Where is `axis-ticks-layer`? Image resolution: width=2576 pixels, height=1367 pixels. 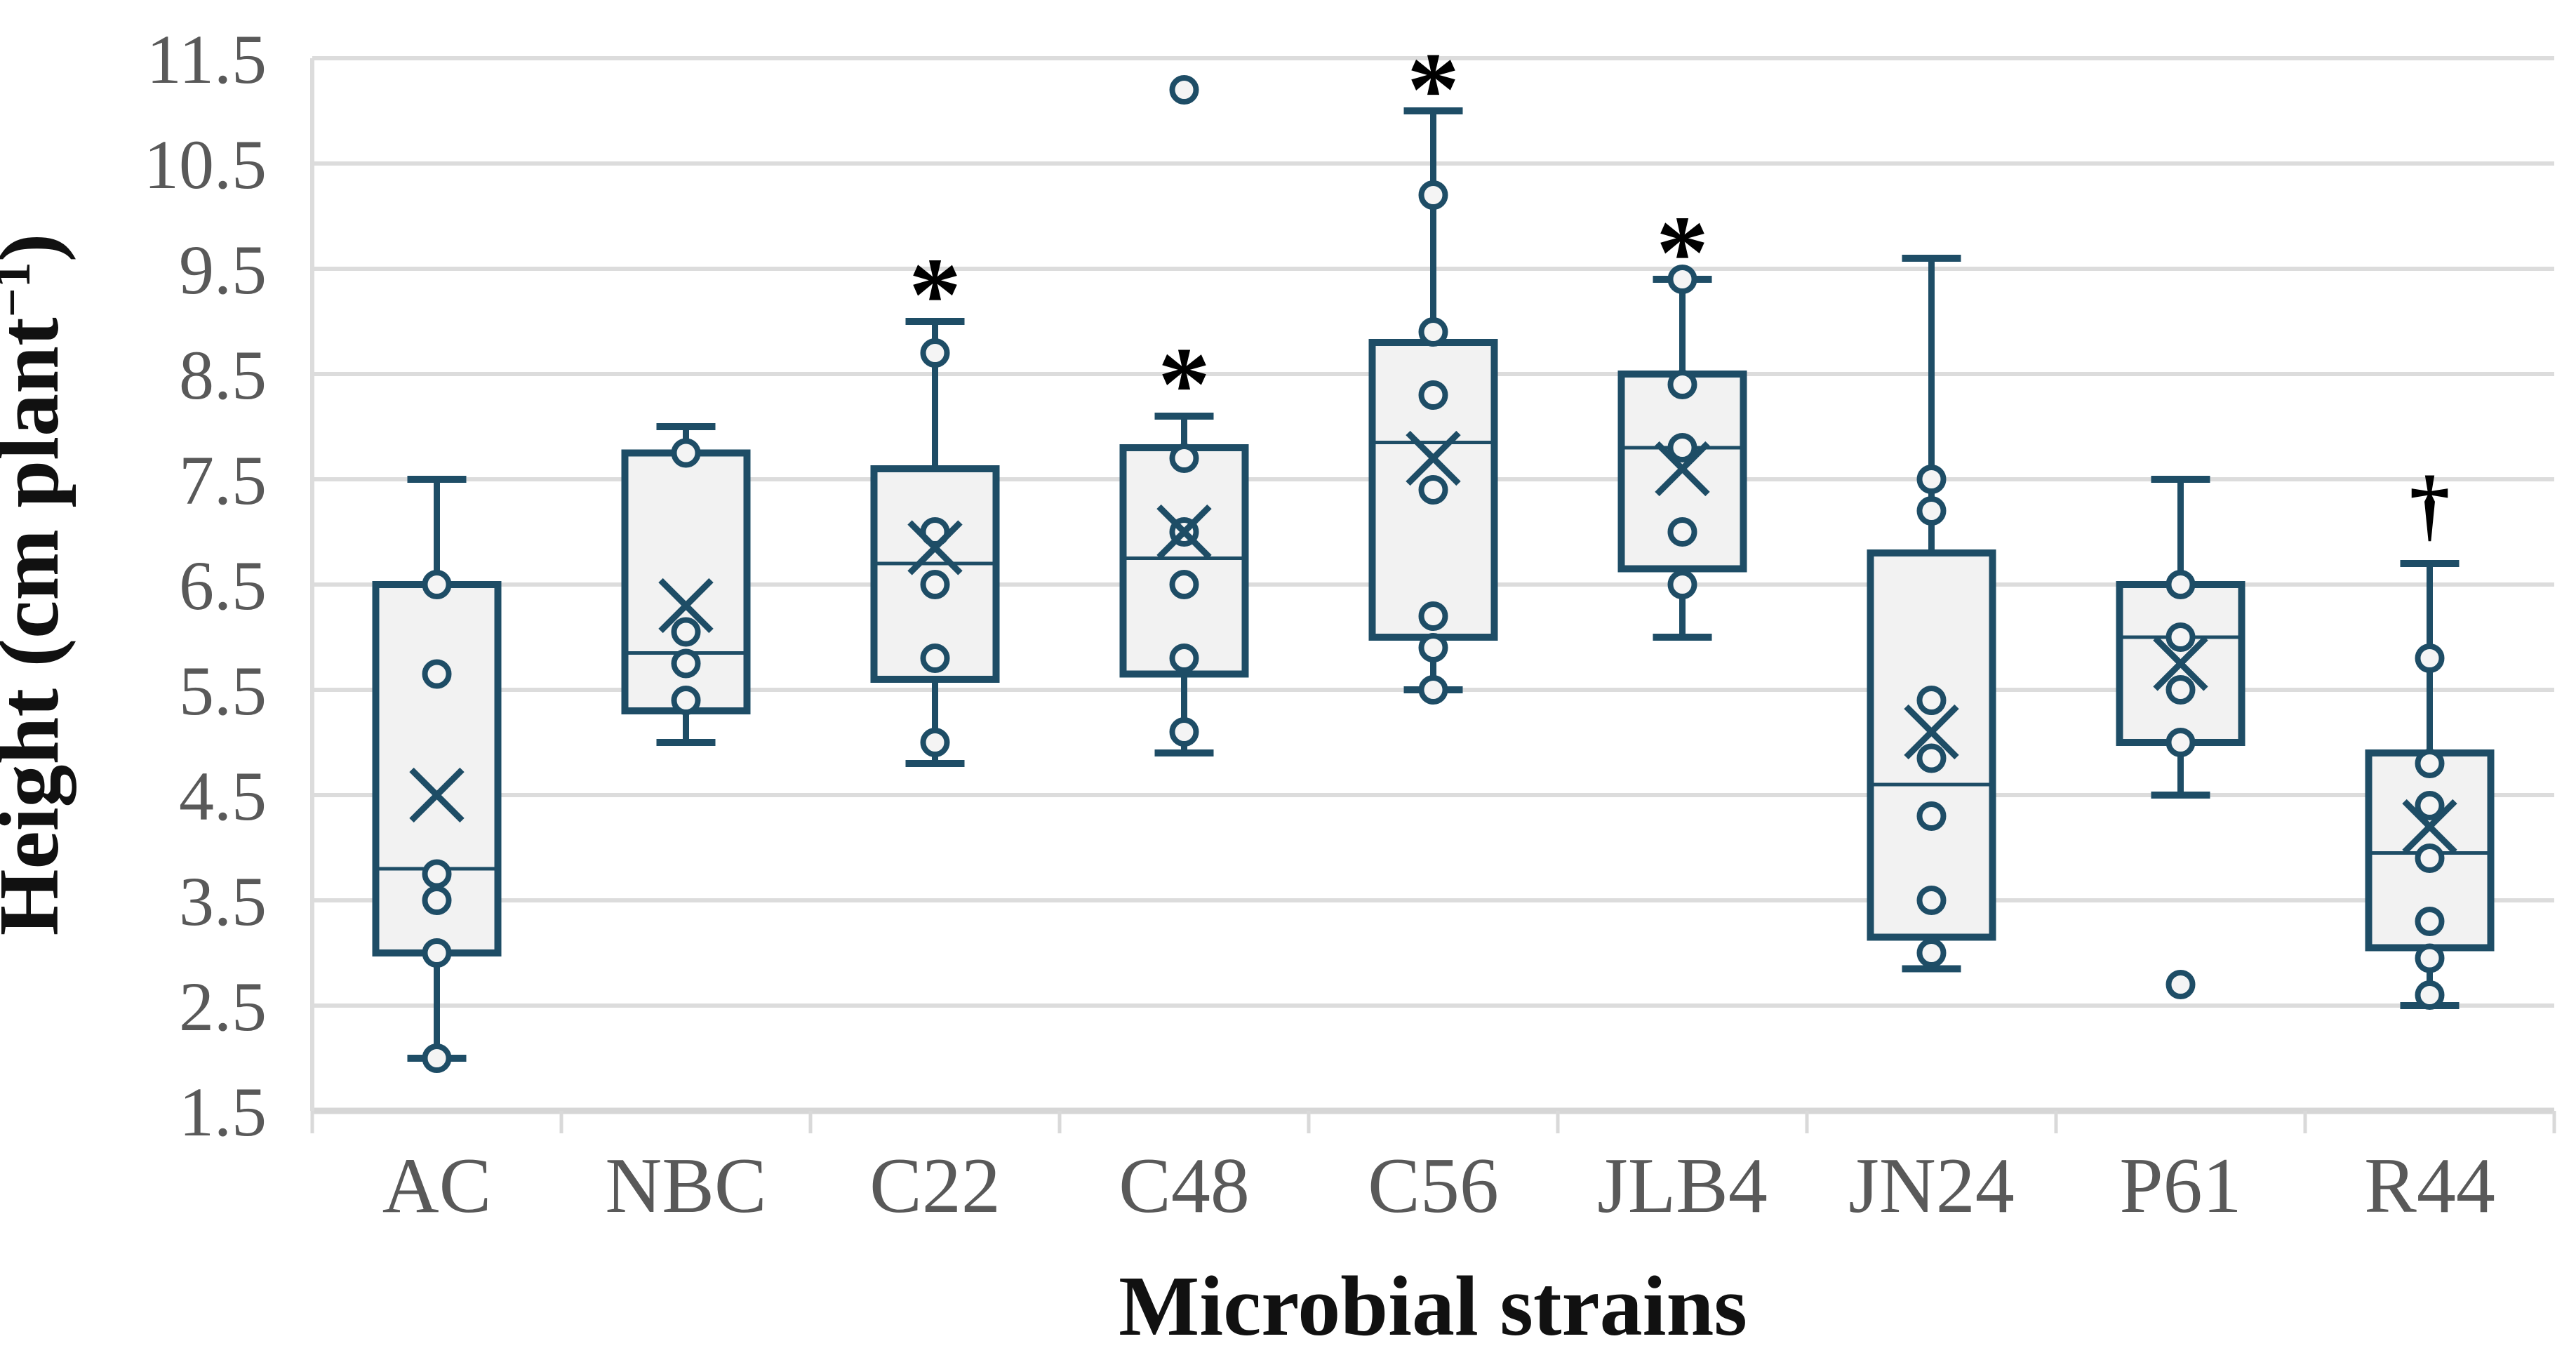 axis-ticks-layer is located at coordinates (1433, 1122).